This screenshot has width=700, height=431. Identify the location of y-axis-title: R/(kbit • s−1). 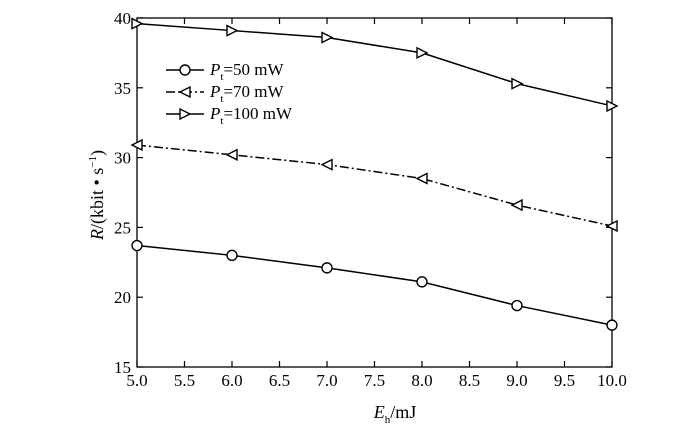
(97, 195).